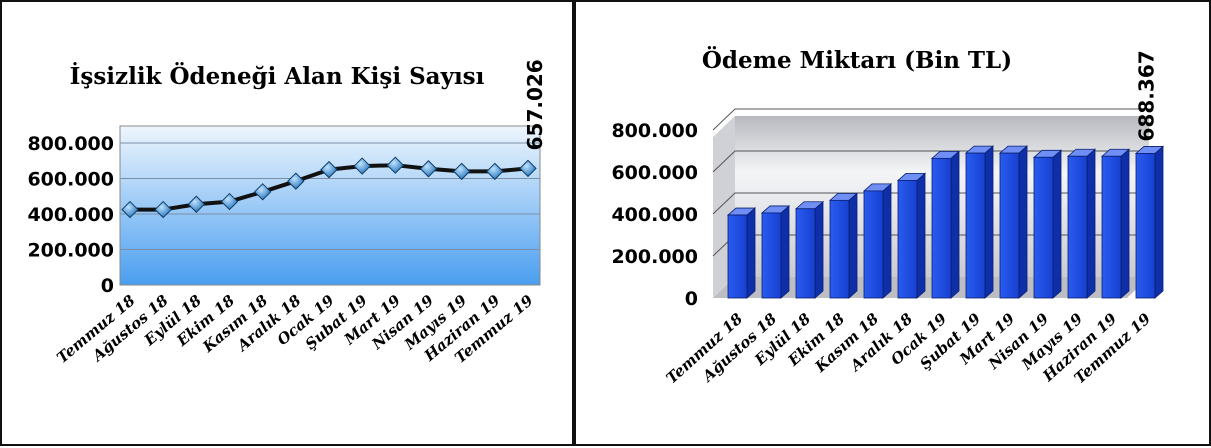  I want to click on data-label: 688.367, so click(1147, 95).